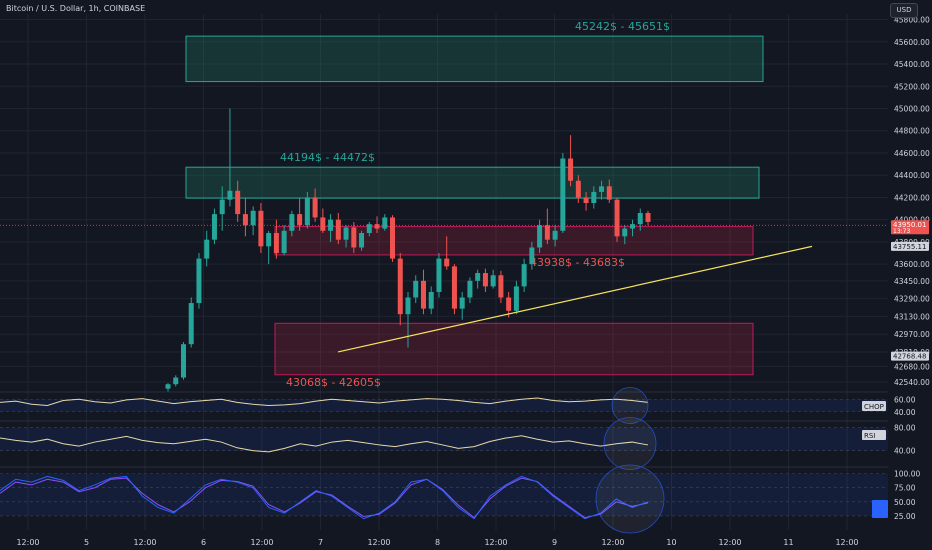 Image resolution: width=932 pixels, height=550 pixels. I want to click on indicator-tick-label: 100.00, so click(907, 474).